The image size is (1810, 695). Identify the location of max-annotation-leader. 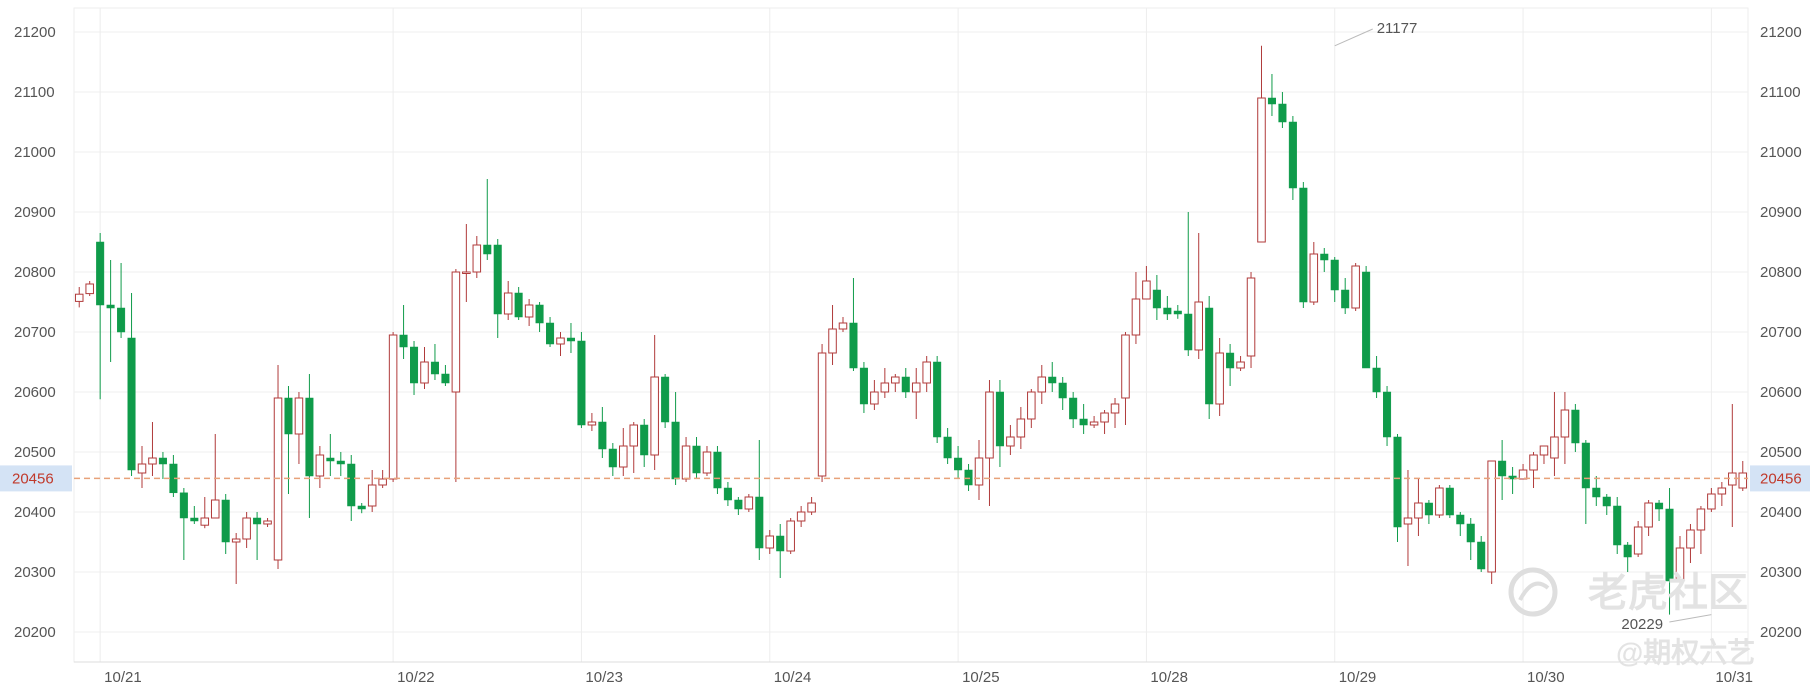
(1353, 37).